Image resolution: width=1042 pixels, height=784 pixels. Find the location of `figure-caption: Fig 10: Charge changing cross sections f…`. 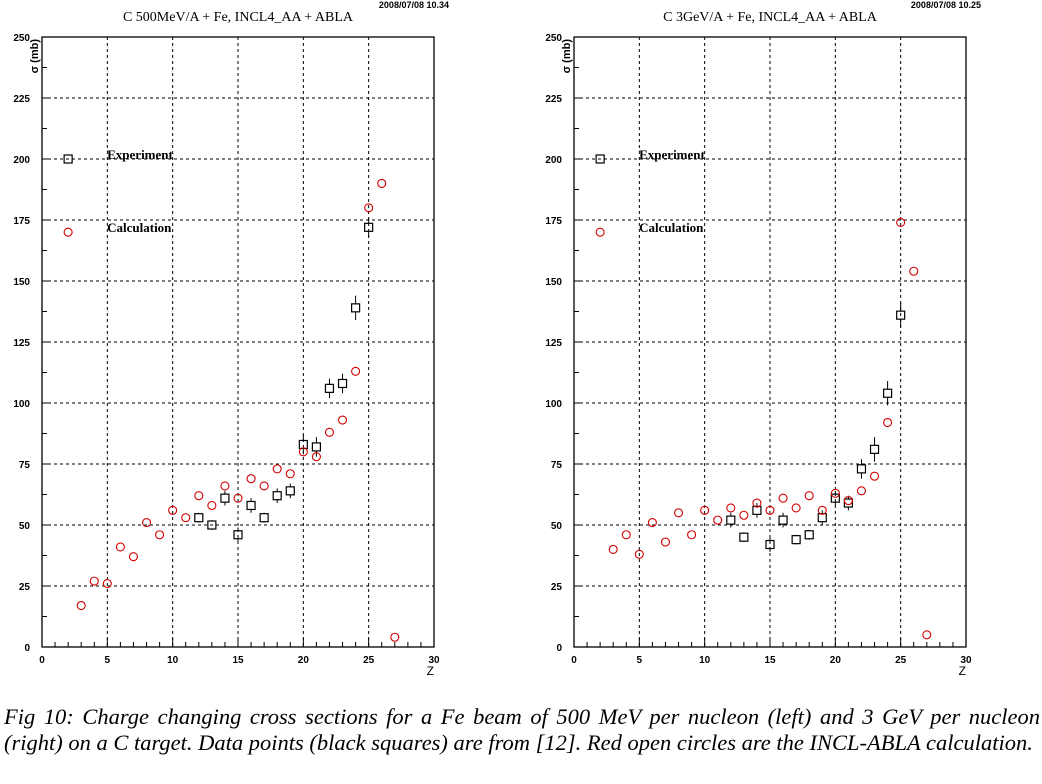

figure-caption: Fig 10: Charge changing cross sections f… is located at coordinates (522, 729).